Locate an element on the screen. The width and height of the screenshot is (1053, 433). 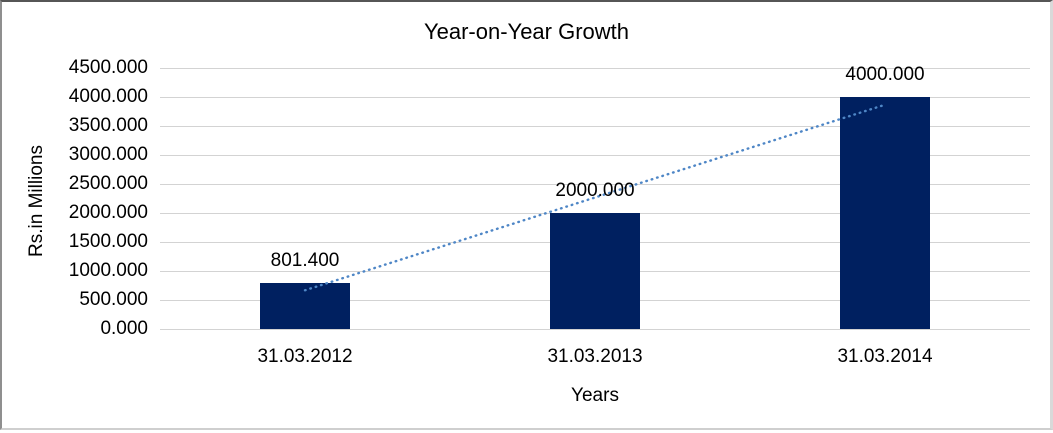
y-tick-label: 500.000 is located at coordinates (113, 299).